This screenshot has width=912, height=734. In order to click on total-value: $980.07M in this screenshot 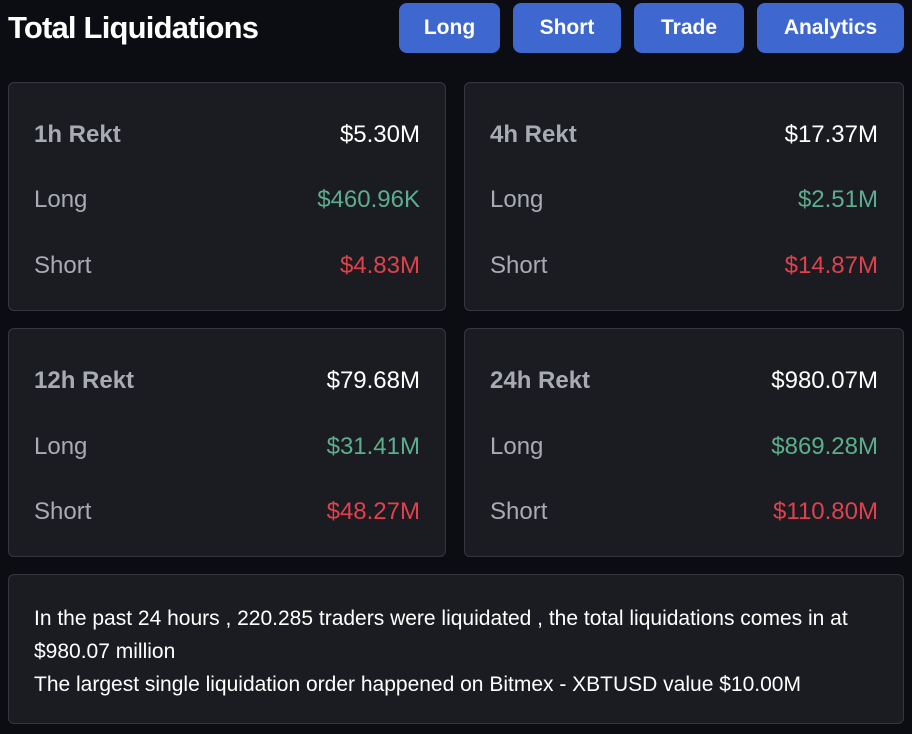, I will do `click(824, 380)`.